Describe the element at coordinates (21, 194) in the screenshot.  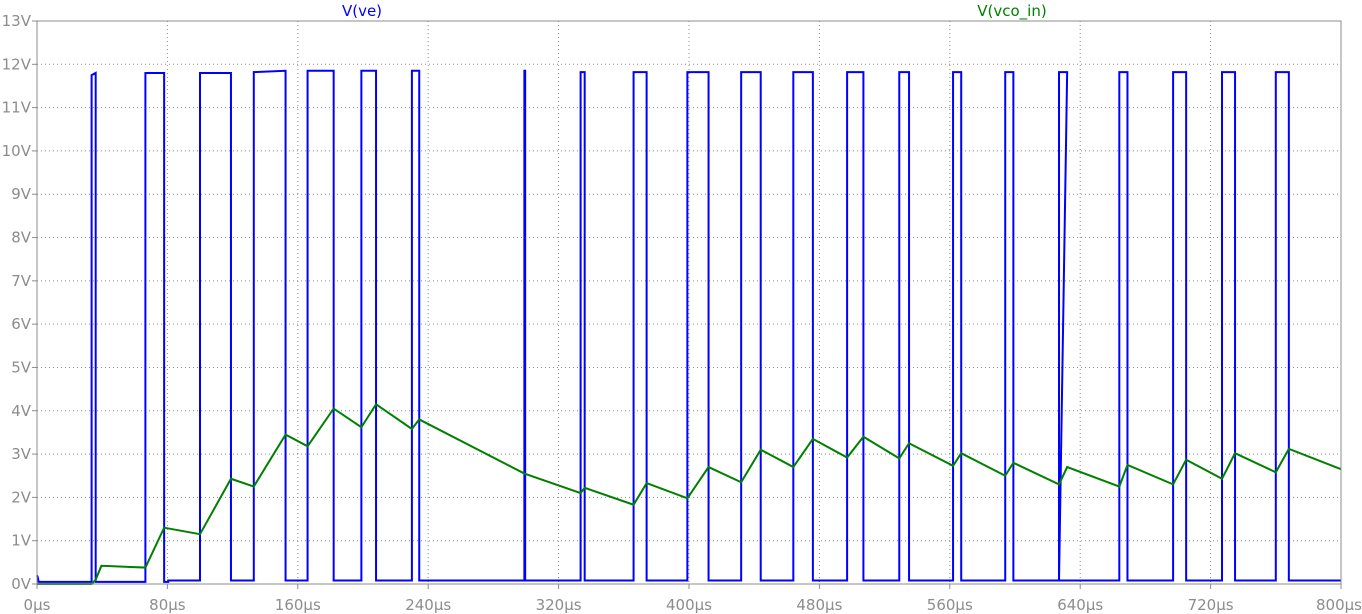
I see `y-tick-label: 9V` at that location.